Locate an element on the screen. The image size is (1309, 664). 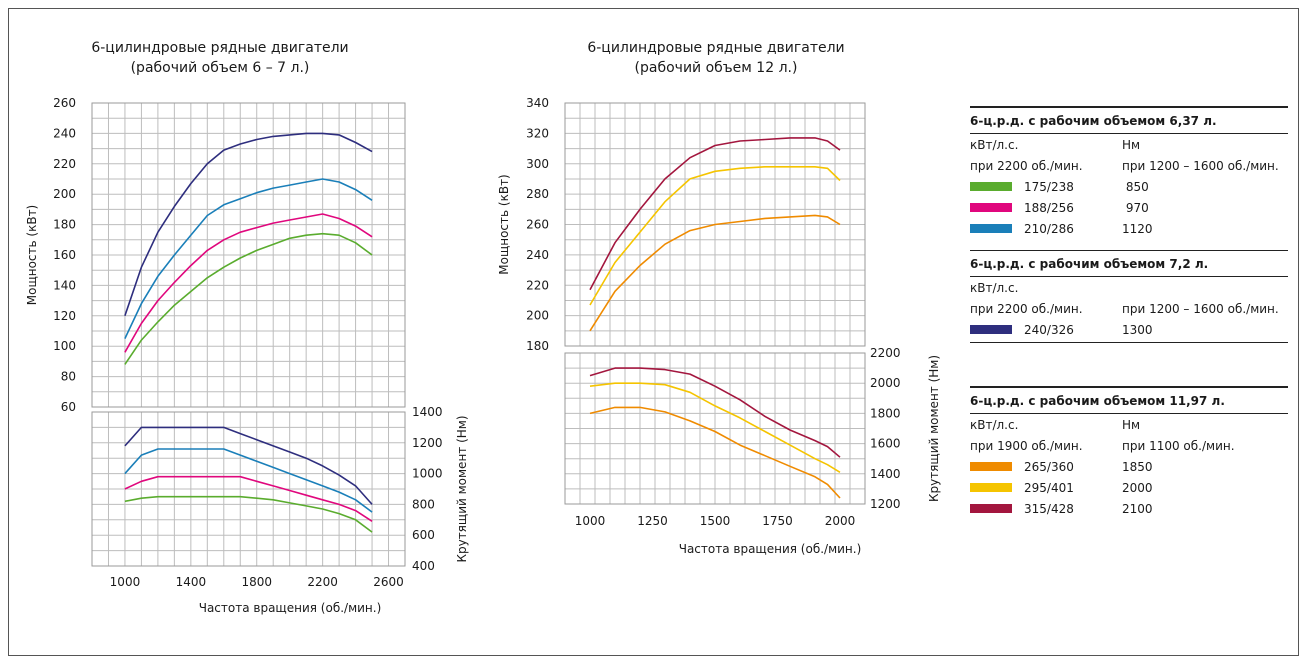
legend-title: 6-ц.р.д. с рабочим объемом 7,2 л. is located at coordinates (1129, 263).